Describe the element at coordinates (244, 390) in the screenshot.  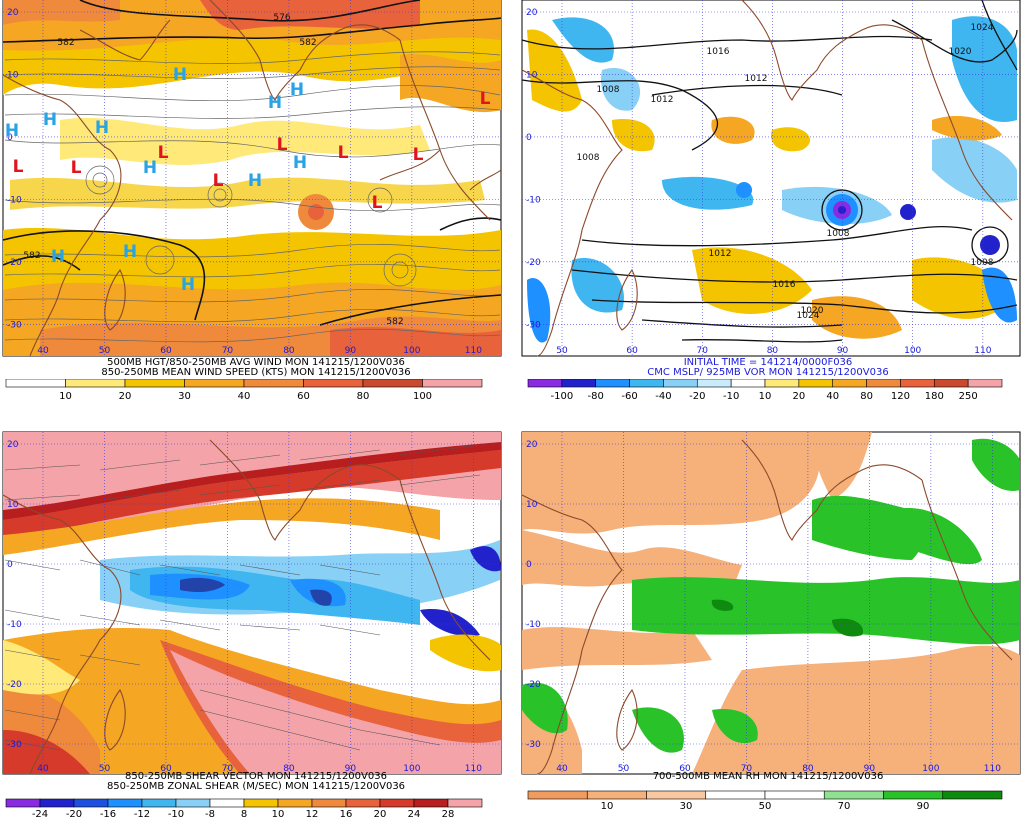
I see `wind-speed-colorbar: 10 20 30 40 60 80 100` at that location.